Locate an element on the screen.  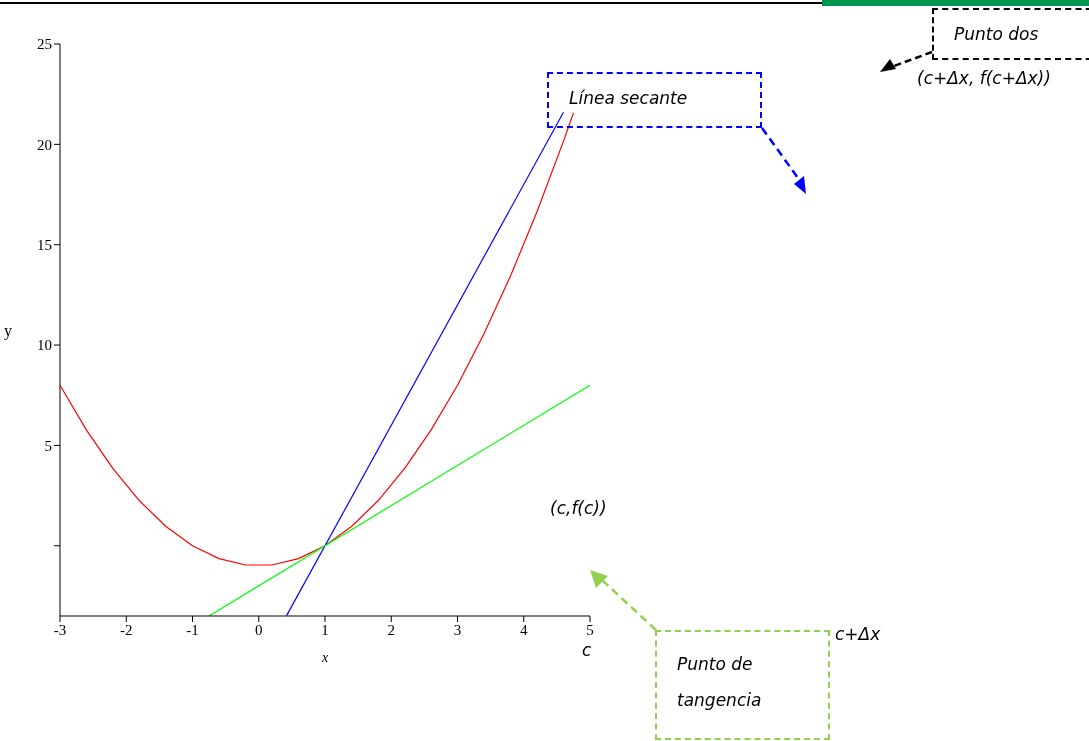
text: Punto de tangencia is located at coordinates (742, 685).